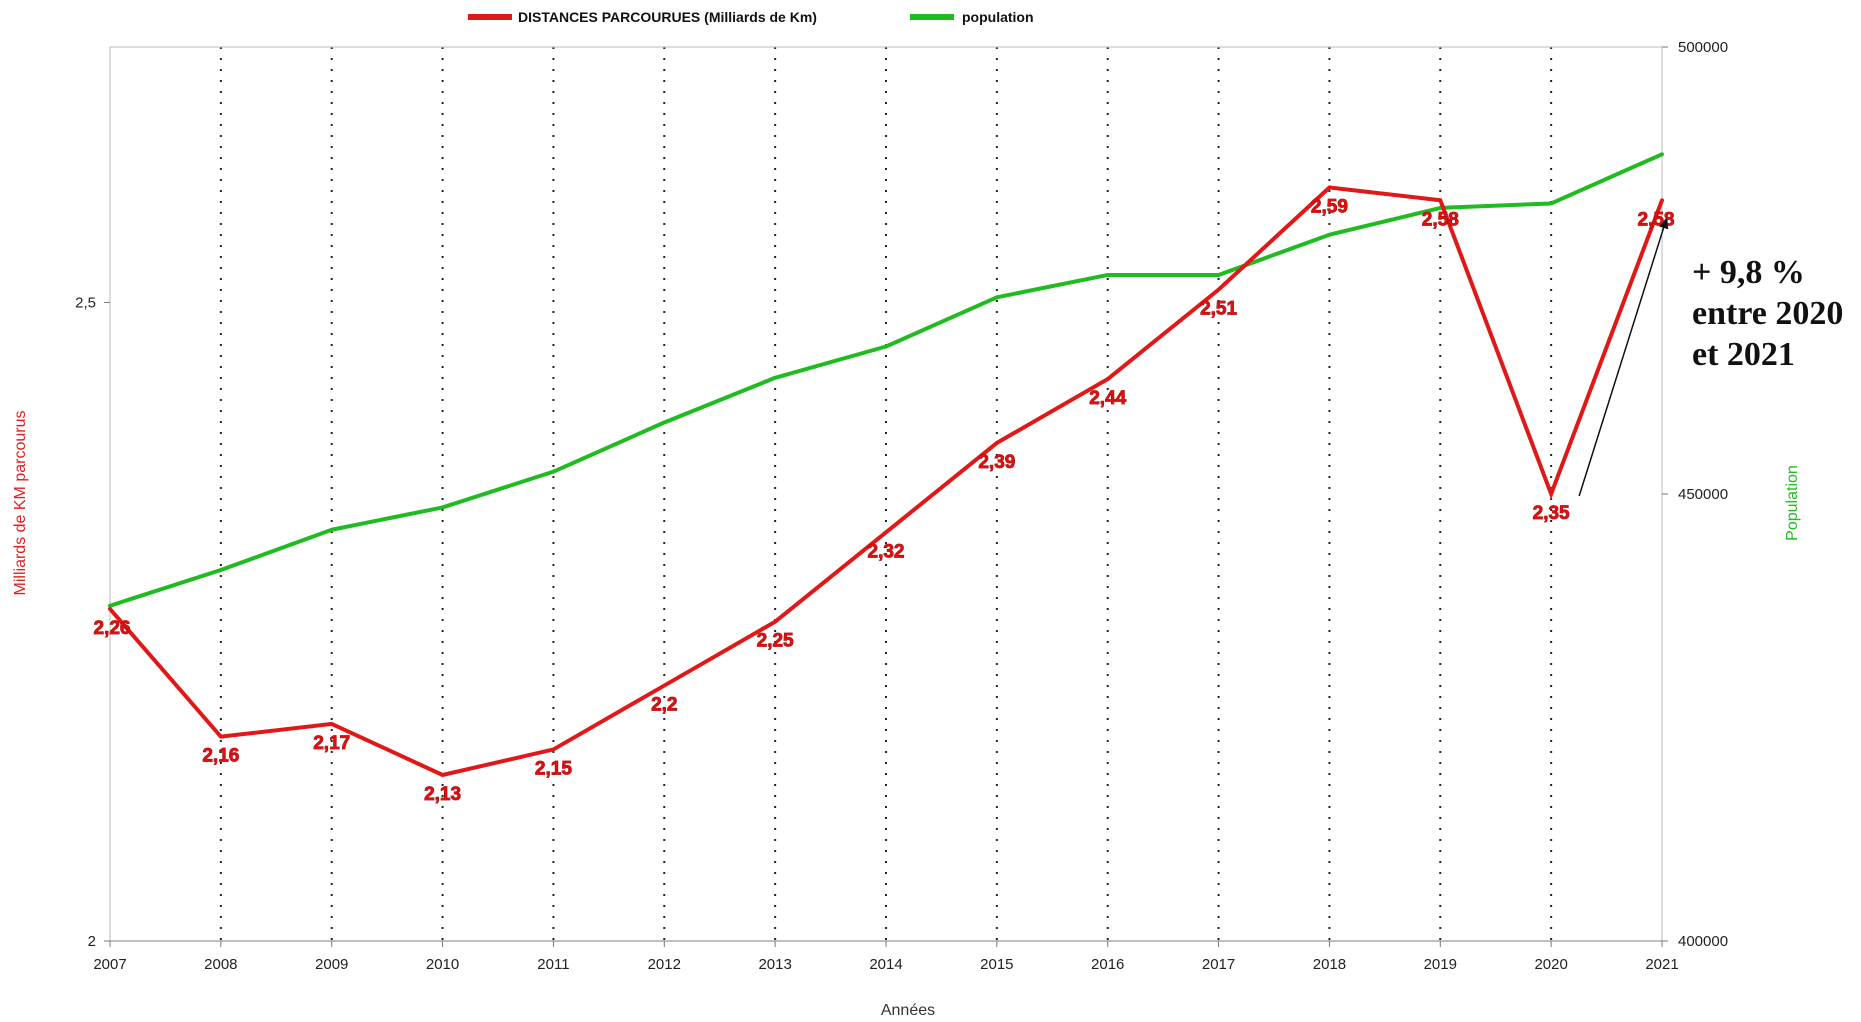 The width and height of the screenshot is (1861, 1022). I want to click on x-tick-label: 2012, so click(664, 964).